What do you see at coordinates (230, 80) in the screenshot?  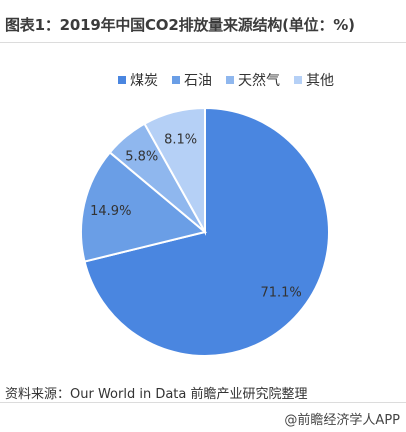 I see `legend-swatch-gas` at bounding box center [230, 80].